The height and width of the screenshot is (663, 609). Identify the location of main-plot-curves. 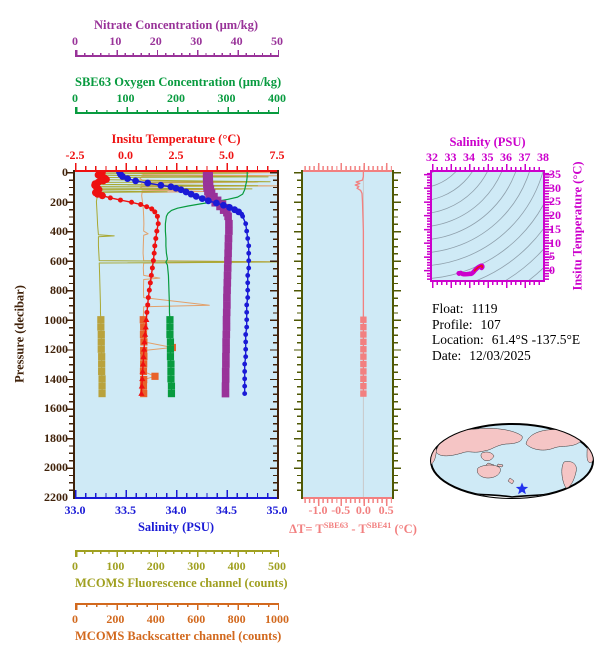
(184, 285).